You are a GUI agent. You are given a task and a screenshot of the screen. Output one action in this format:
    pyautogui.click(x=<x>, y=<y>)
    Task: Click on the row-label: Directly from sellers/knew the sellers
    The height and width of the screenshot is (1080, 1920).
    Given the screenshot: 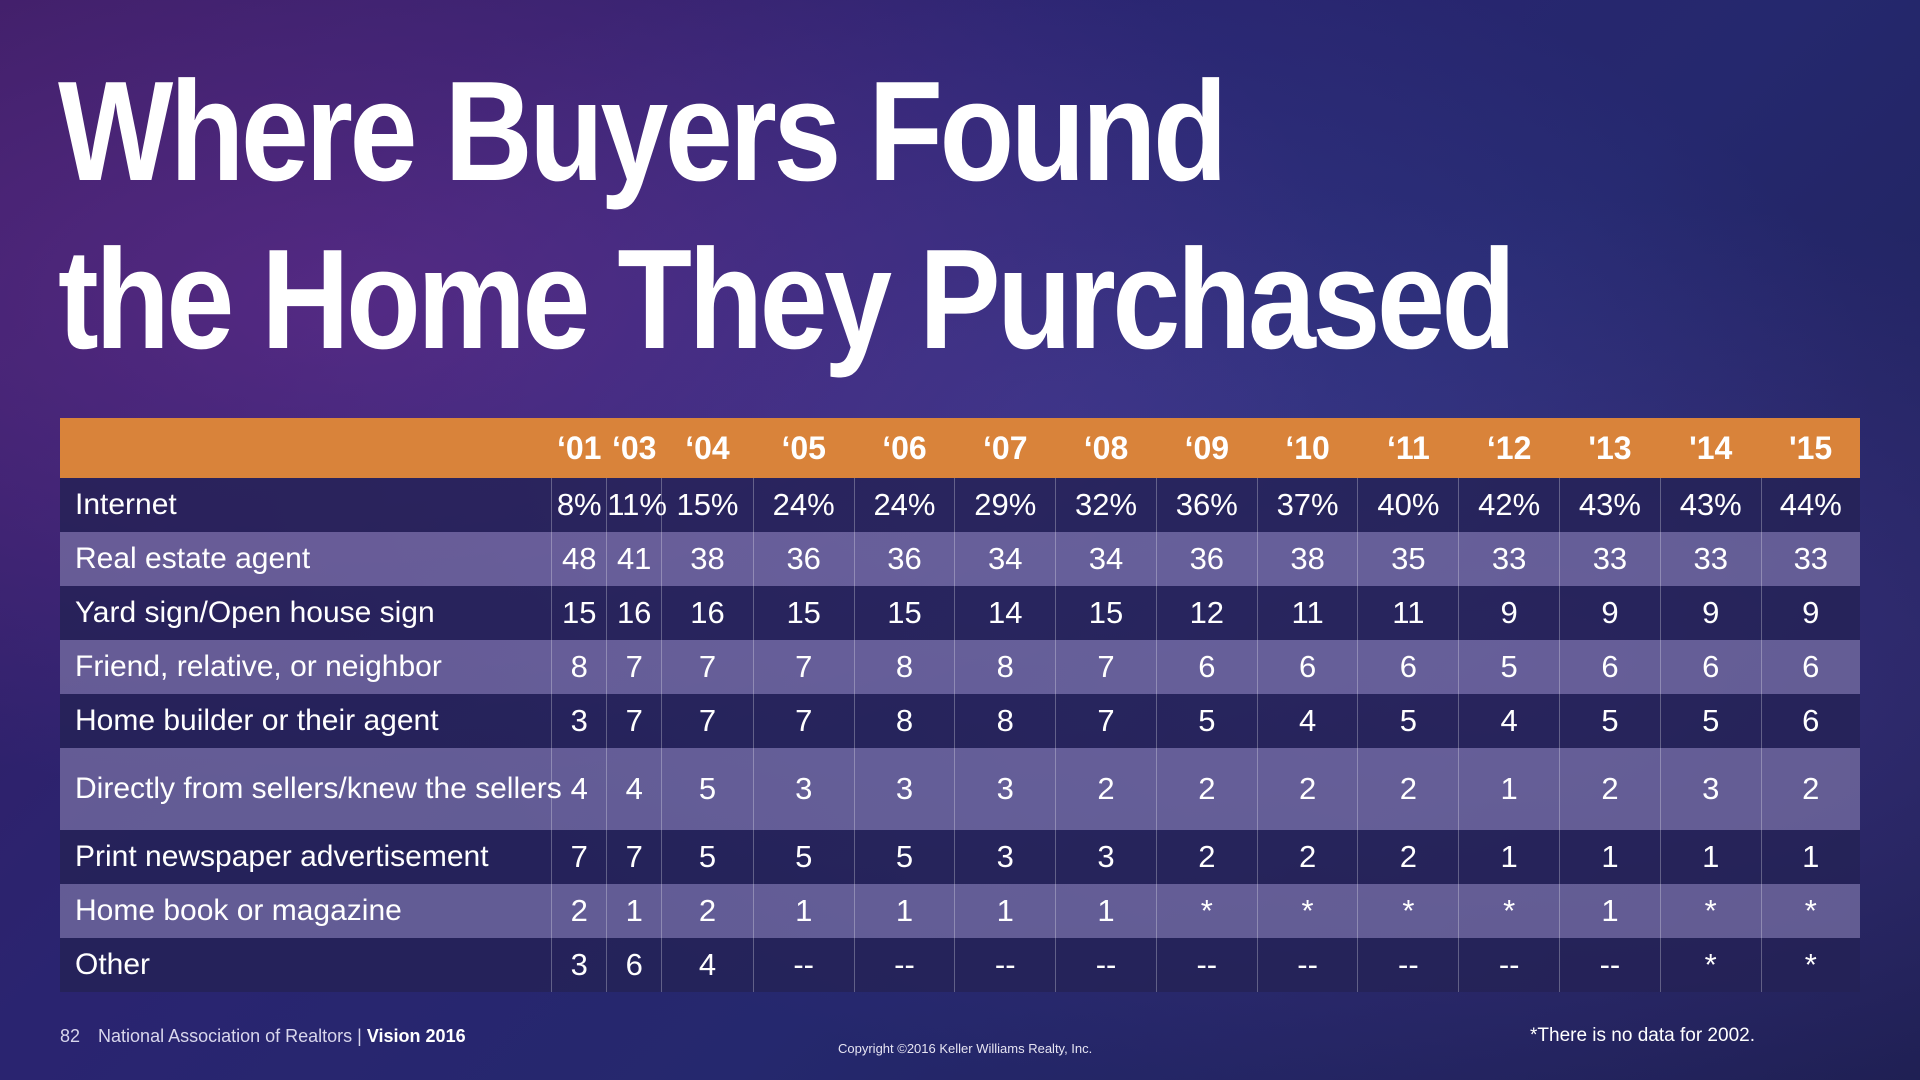 What is the action you would take?
    pyautogui.click(x=318, y=788)
    